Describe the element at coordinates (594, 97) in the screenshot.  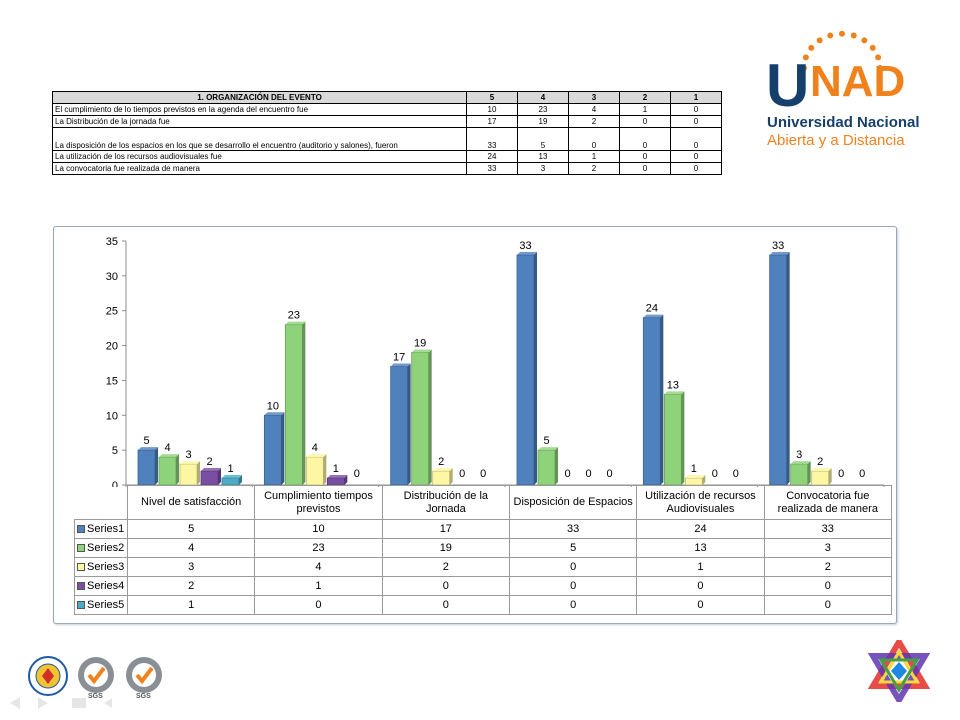
I see `column-header: 3` at that location.